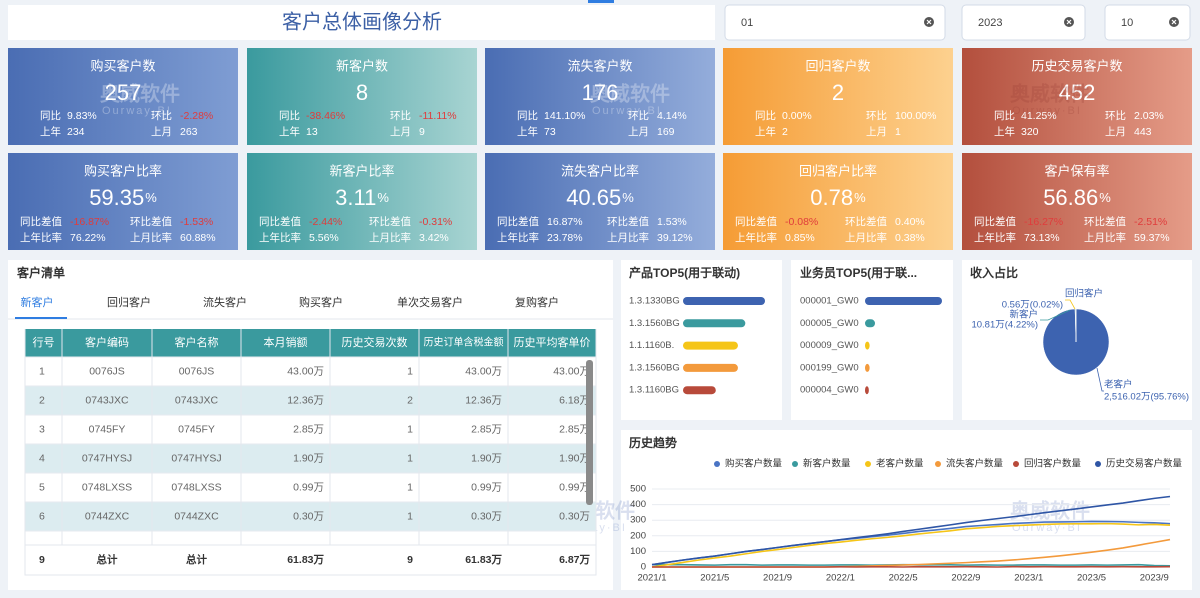  What do you see at coordinates (37, 302) in the screenshot?
I see `tab: 新客户` at bounding box center [37, 302].